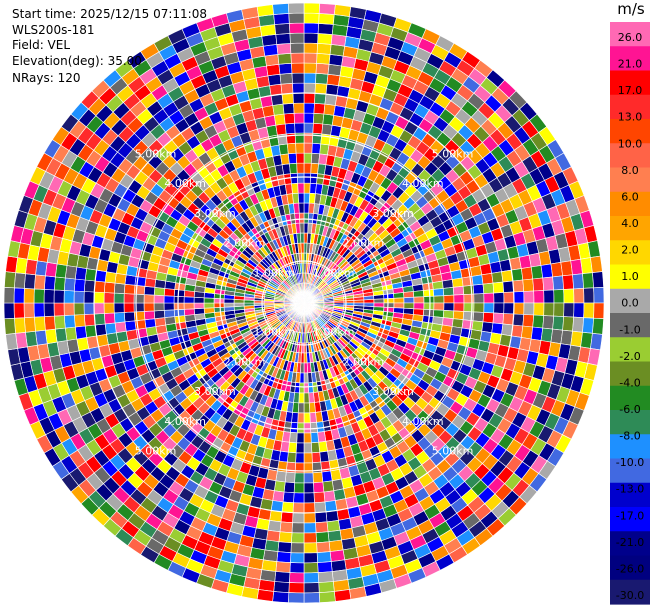 This screenshot has height=610, width=650. What do you see at coordinates (630, 303) in the screenshot?
I see `colorbar-tick-label: 0.0` at bounding box center [630, 303].